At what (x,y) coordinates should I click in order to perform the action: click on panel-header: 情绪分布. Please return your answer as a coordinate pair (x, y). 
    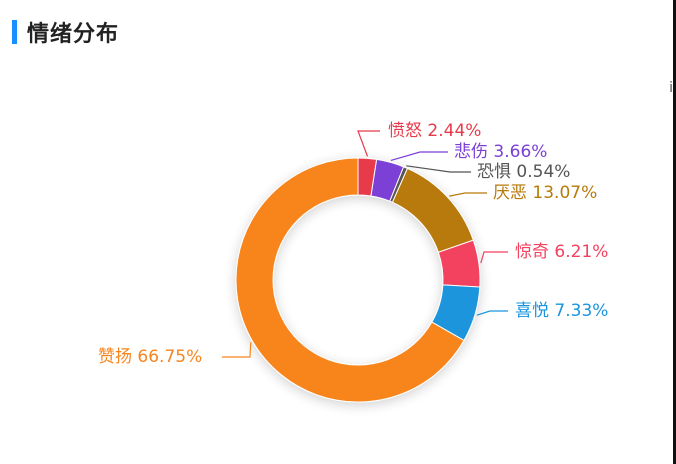
    Looking at the image, I should click on (66, 32).